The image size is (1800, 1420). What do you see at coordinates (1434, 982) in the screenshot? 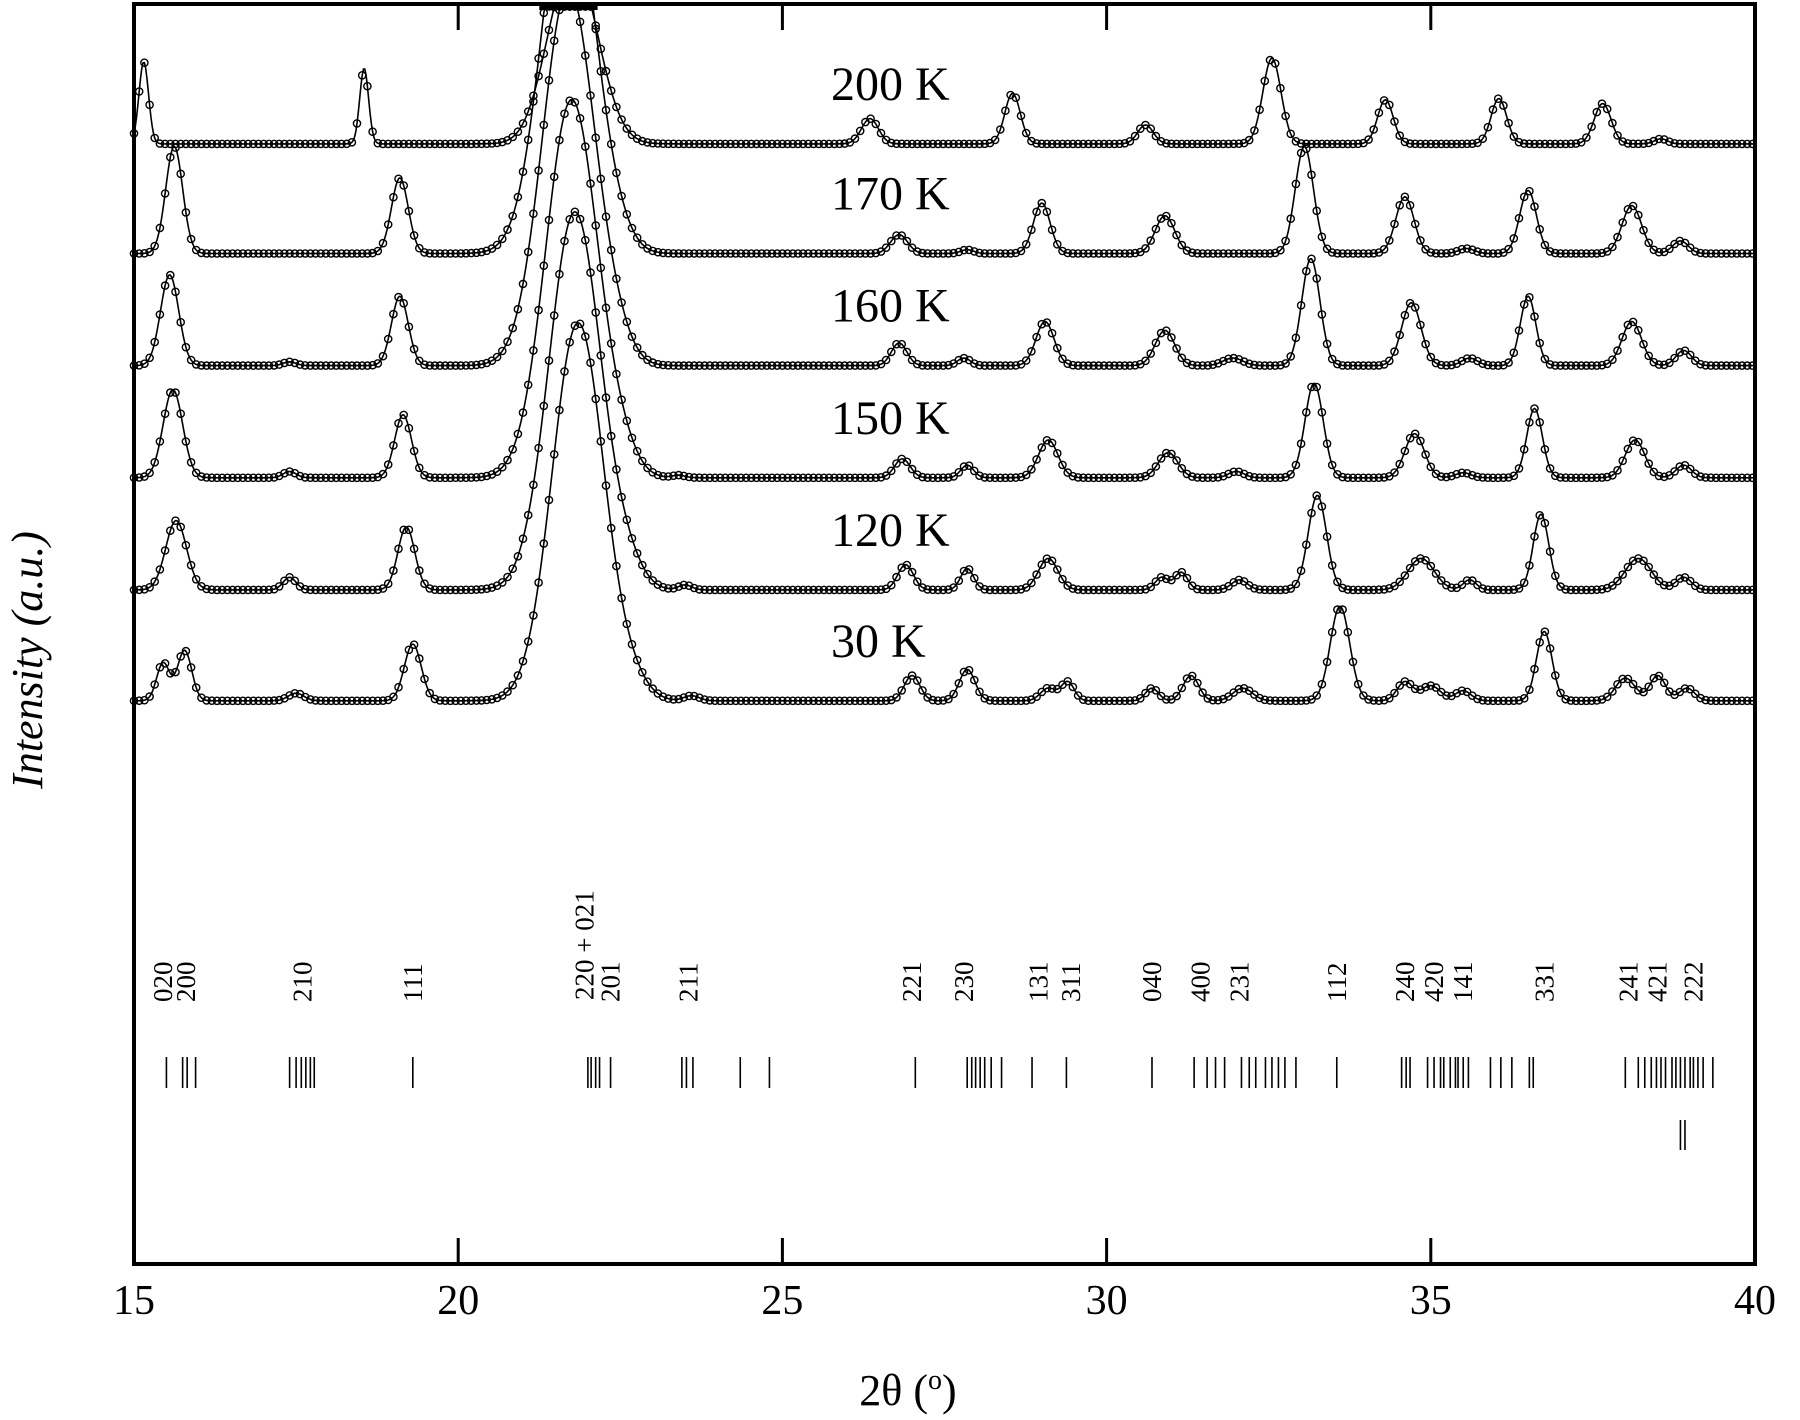
I see `hkl-label: 420` at bounding box center [1434, 982].